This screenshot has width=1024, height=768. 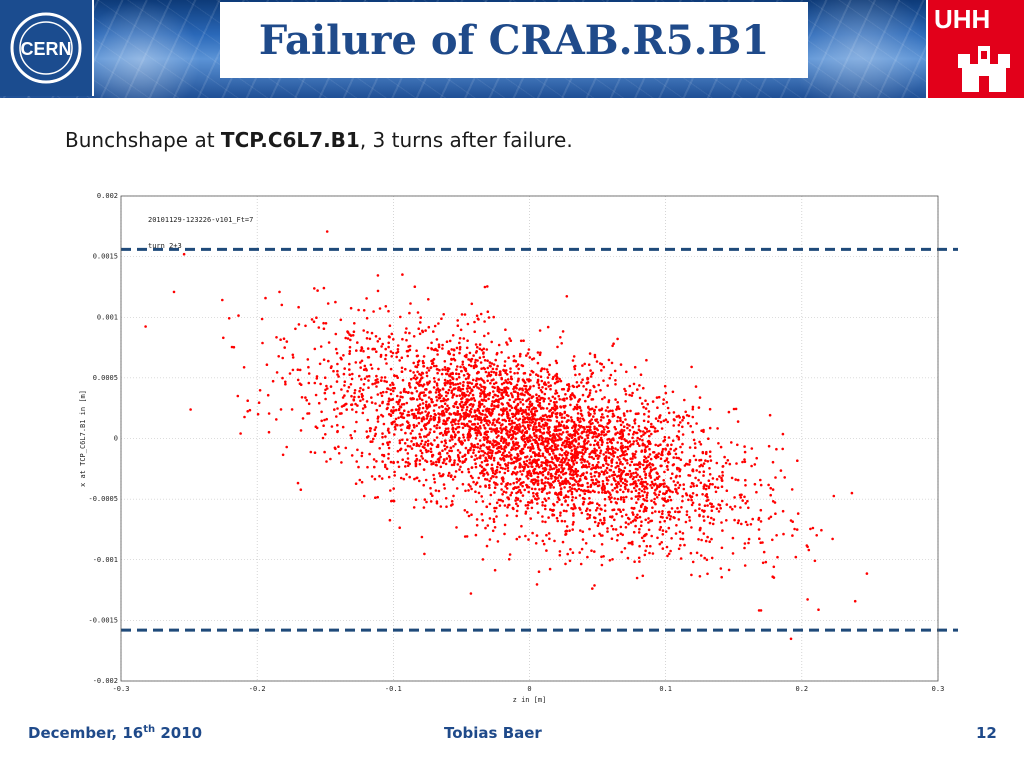 I want to click on y-tick-label: 0.0015, so click(x=105, y=257).